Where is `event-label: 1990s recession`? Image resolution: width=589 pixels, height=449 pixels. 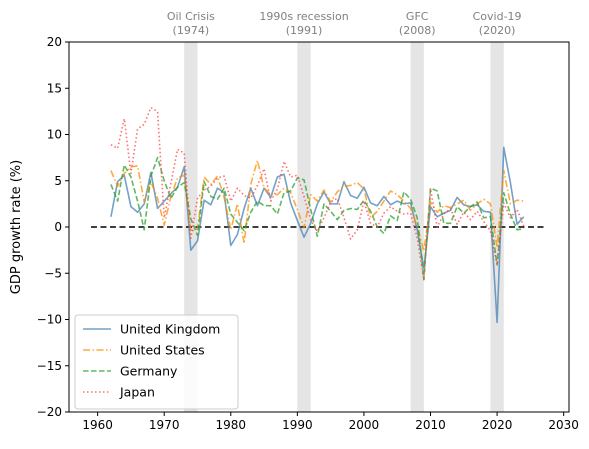 event-label: 1990s recession is located at coordinates (303, 16).